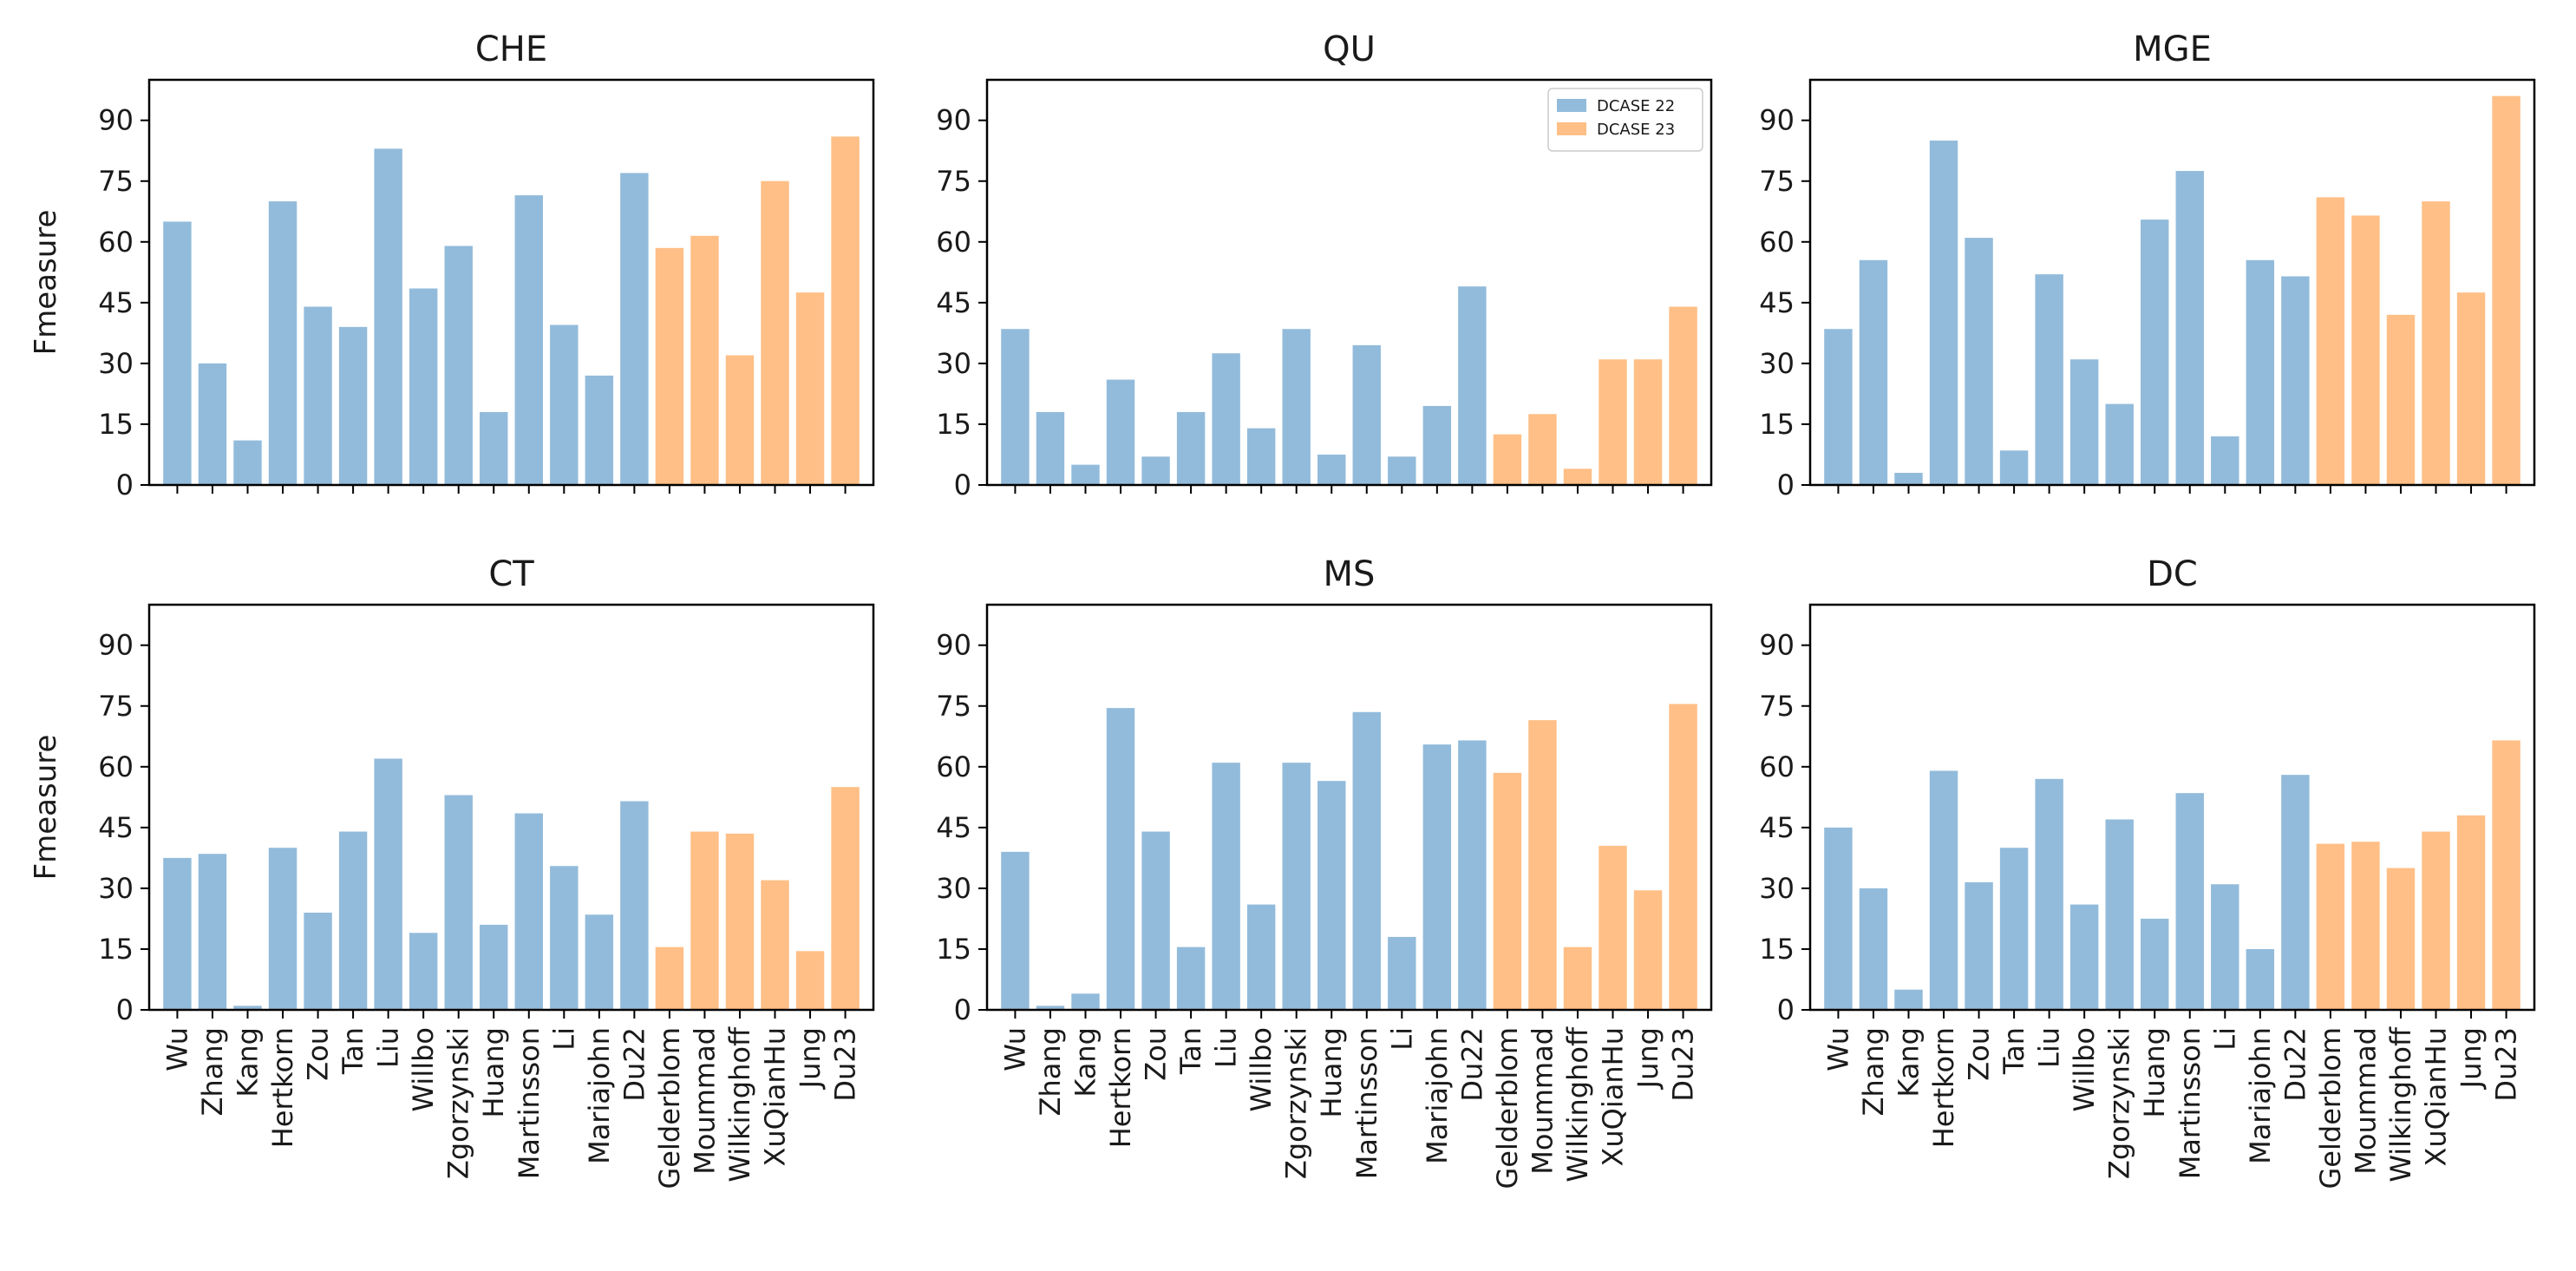 The width and height of the screenshot is (2576, 1271). Describe the element at coordinates (1908, 999) in the screenshot. I see `bar-dc-kang` at that location.